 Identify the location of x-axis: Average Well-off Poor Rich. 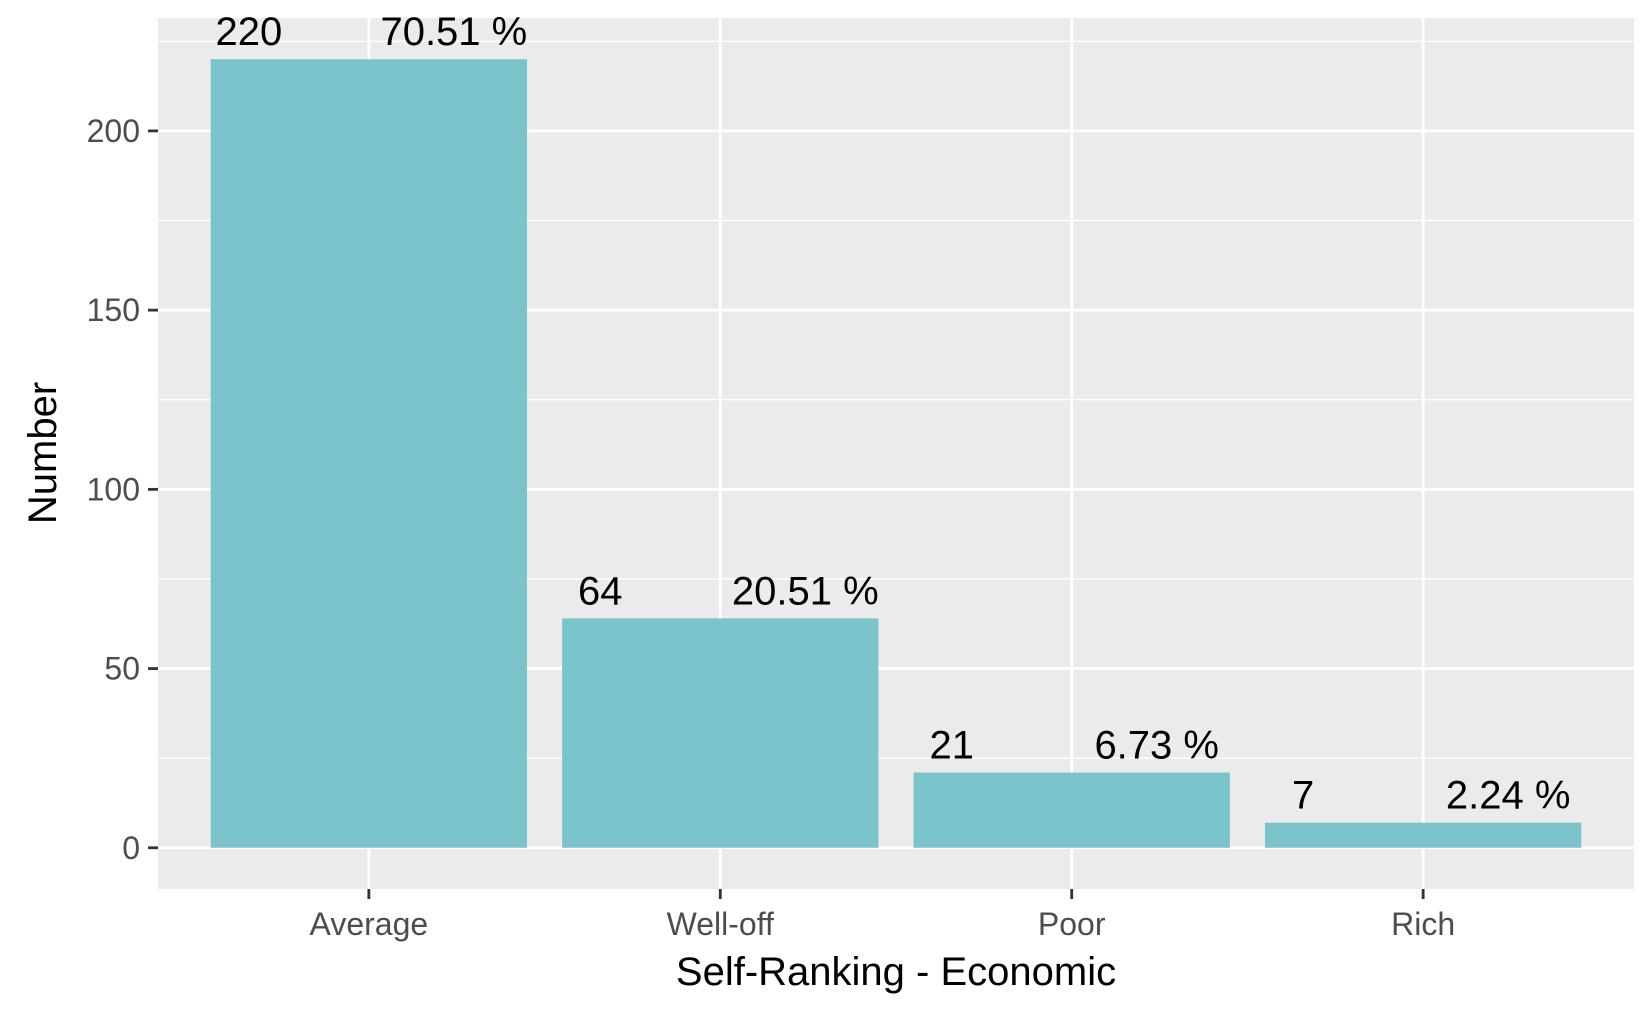
(882, 915).